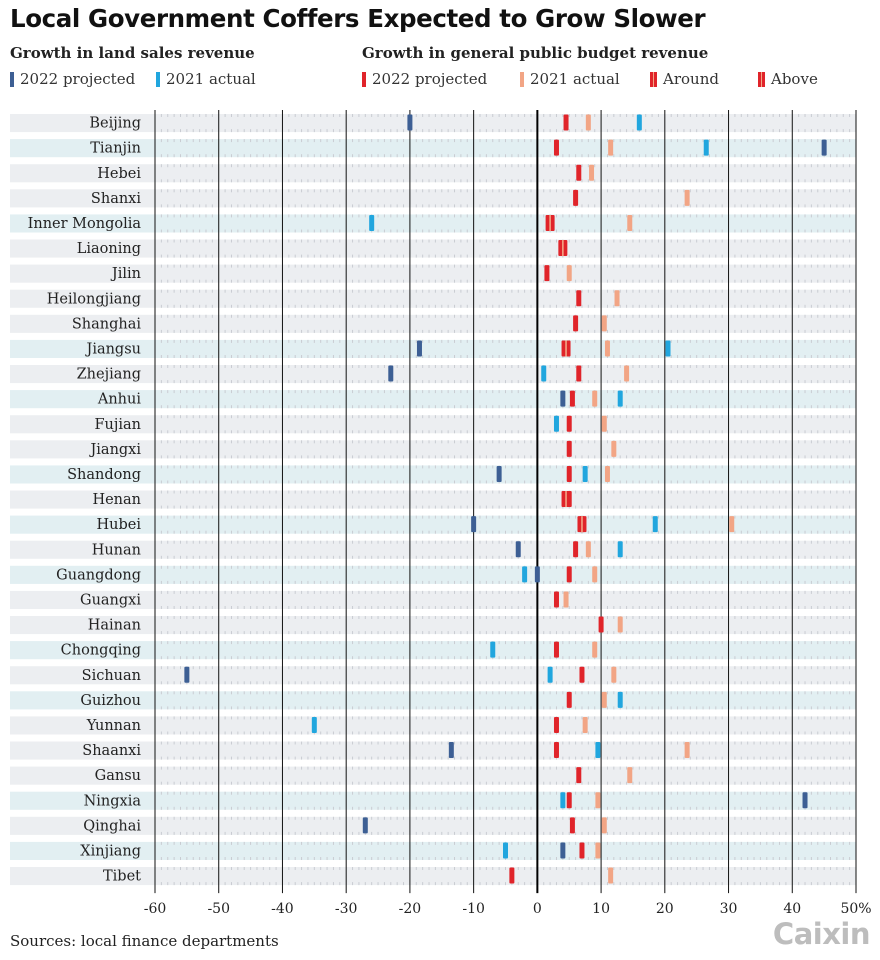  I want to click on category-label: Liaoning, so click(109, 249).